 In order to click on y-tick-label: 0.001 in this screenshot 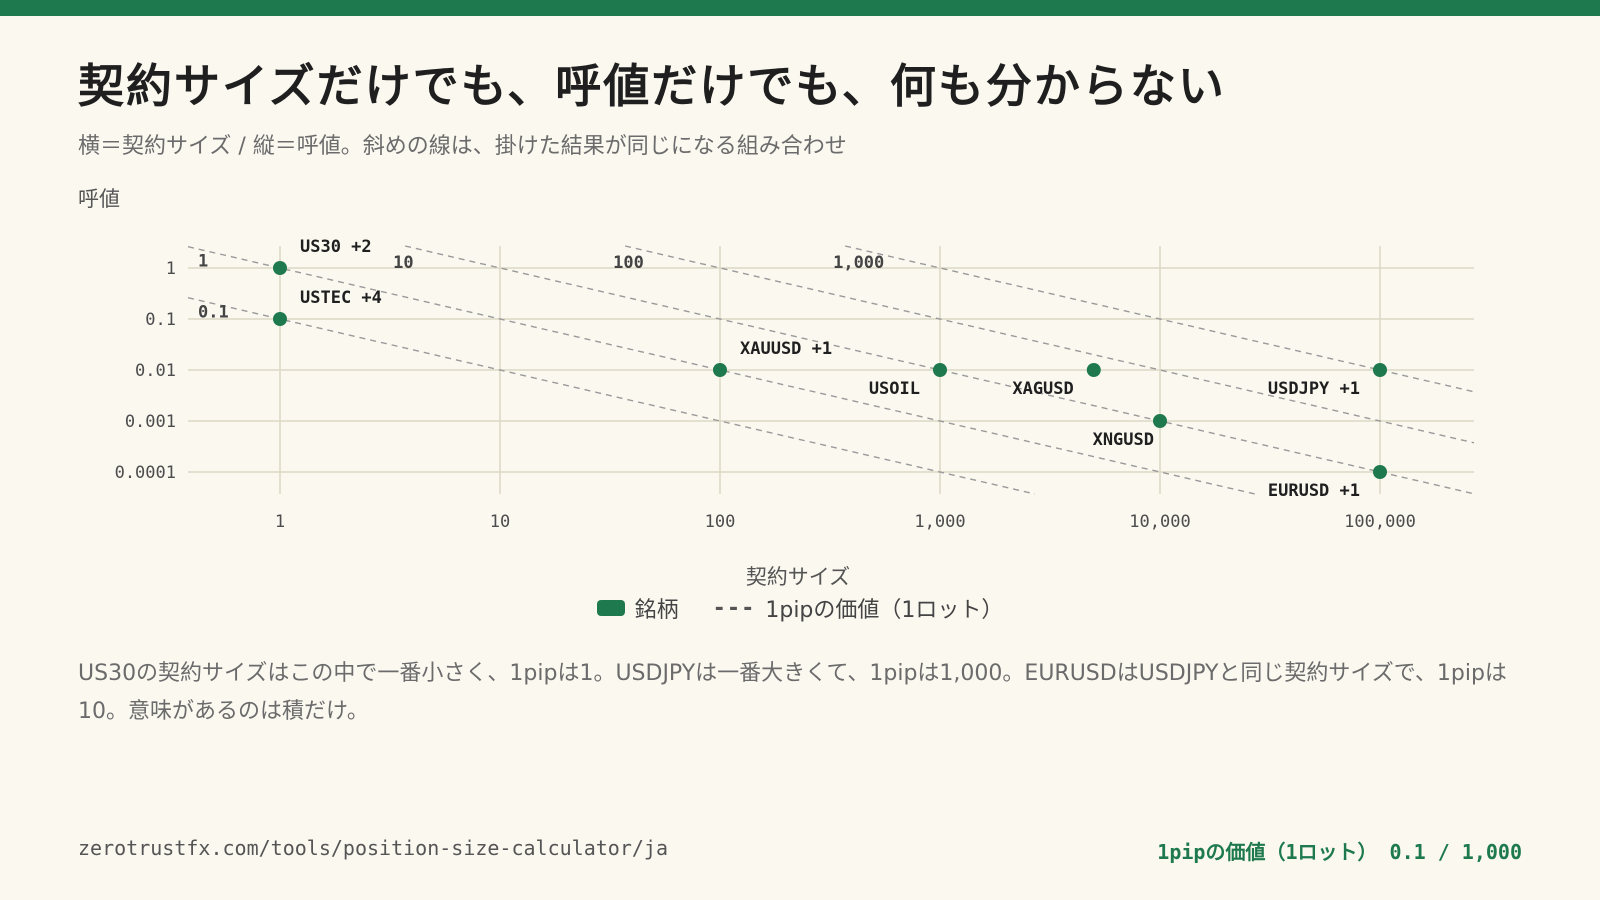, I will do `click(150, 422)`.